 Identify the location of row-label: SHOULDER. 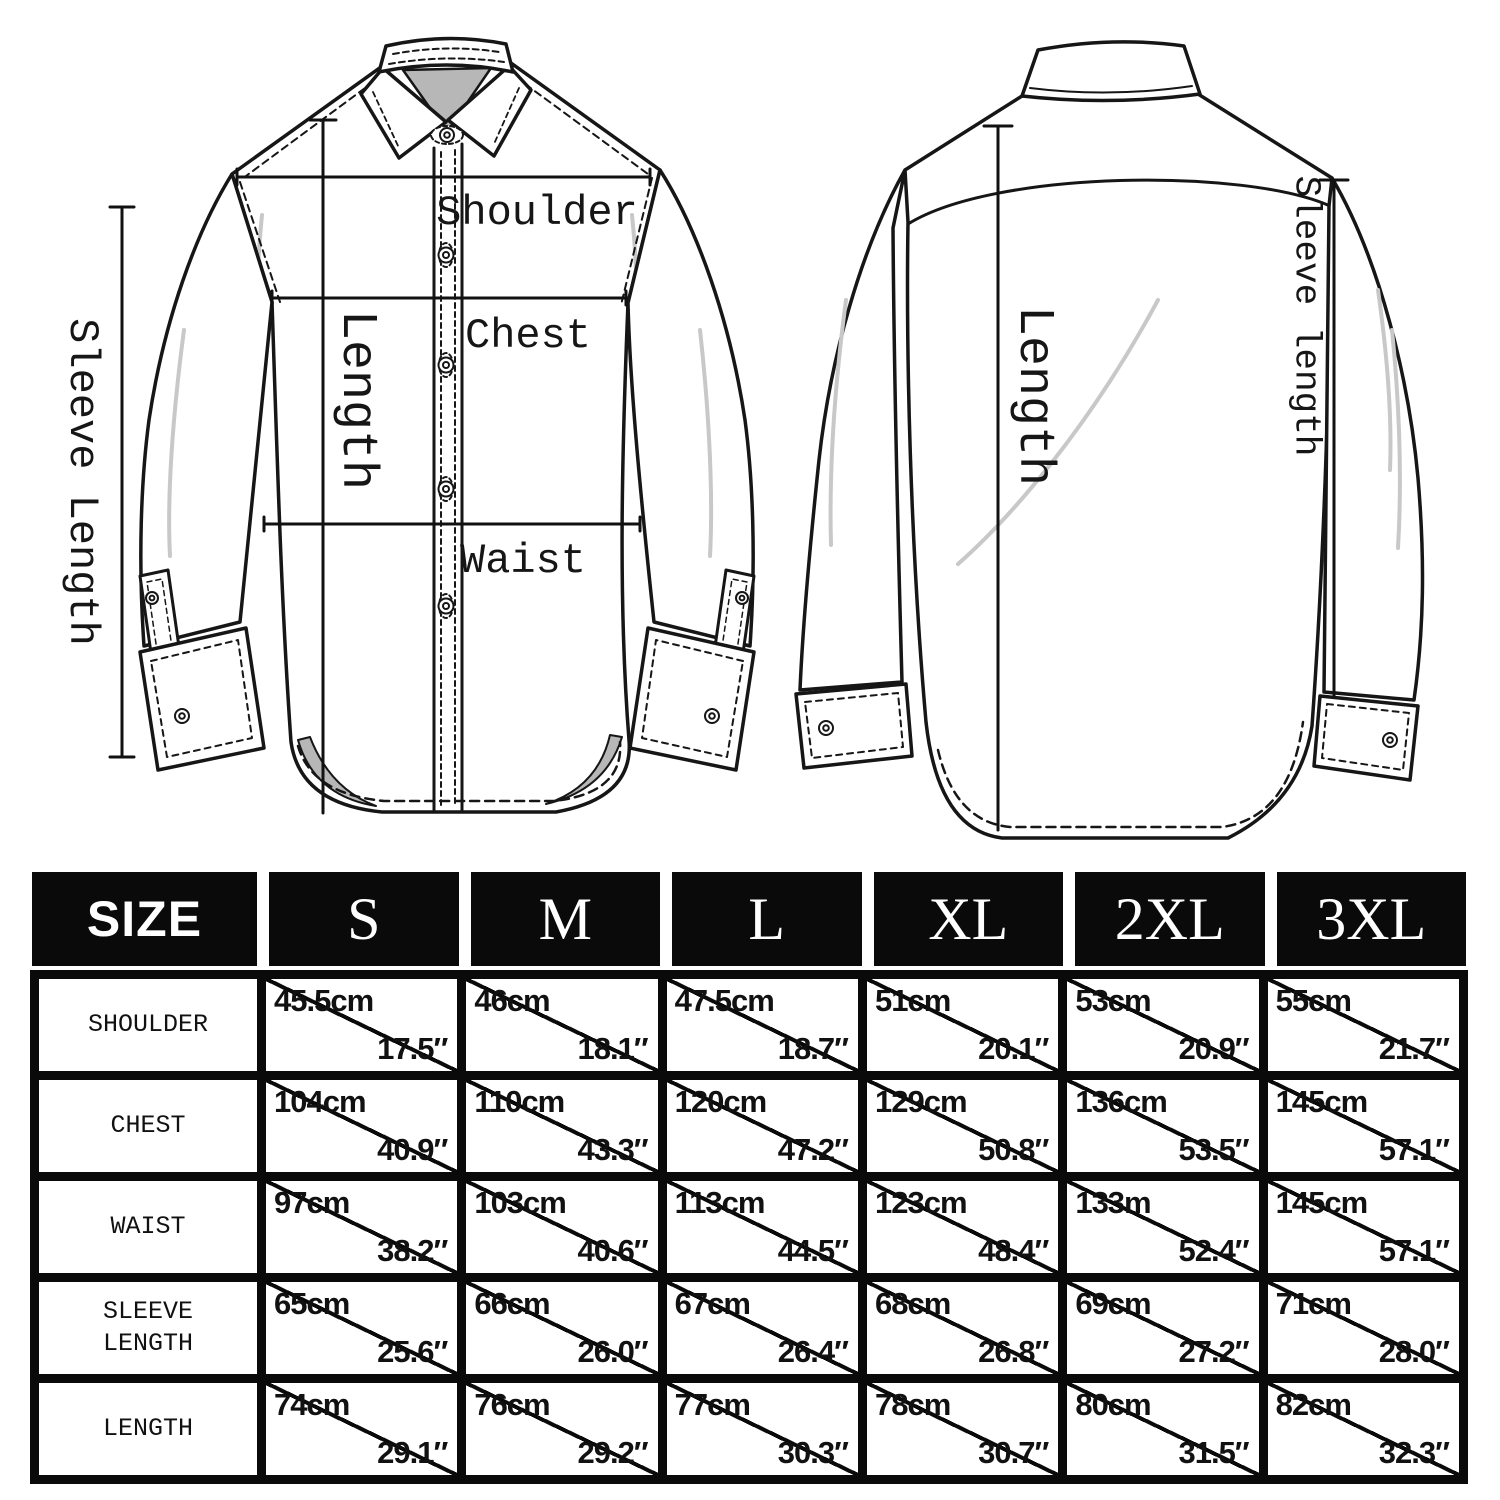
(148, 1025).